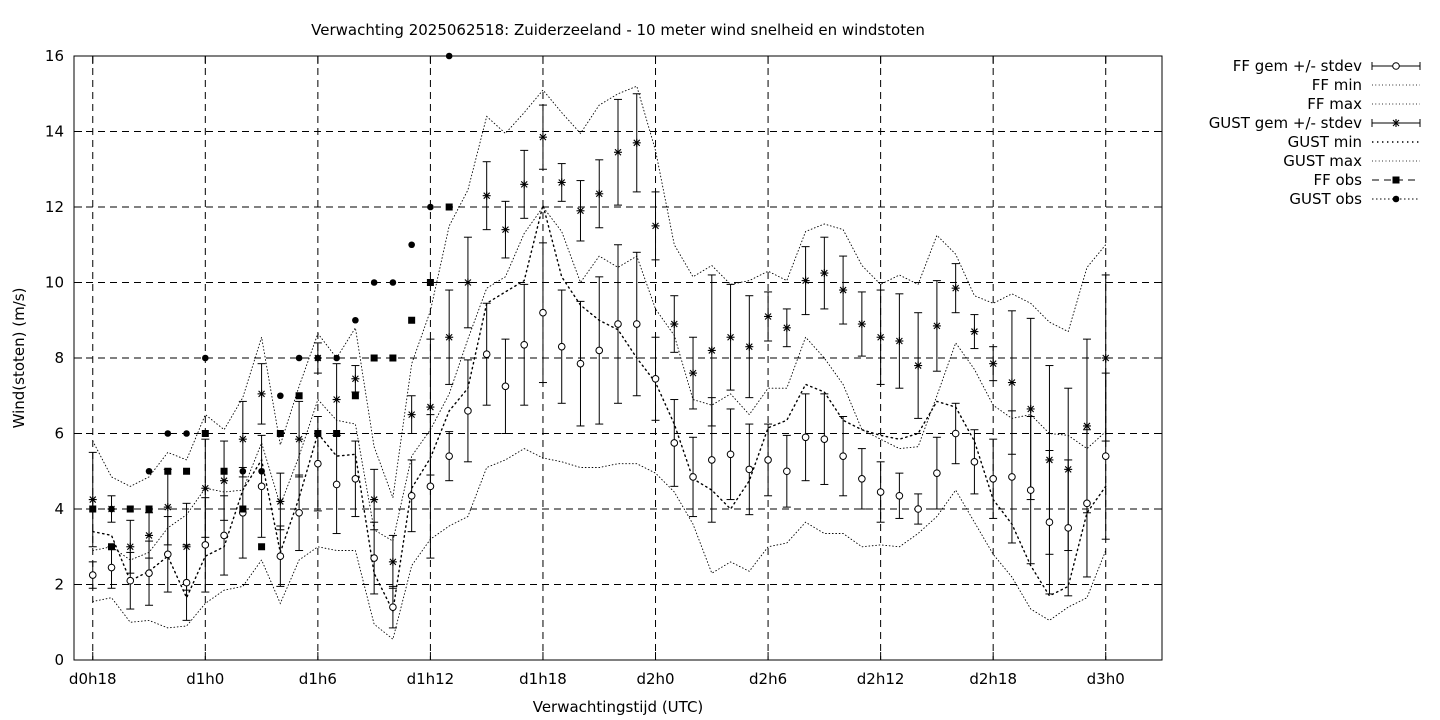 The height and width of the screenshot is (720, 1440). What do you see at coordinates (1337, 180) in the screenshot?
I see `legend-label: FF obs` at bounding box center [1337, 180].